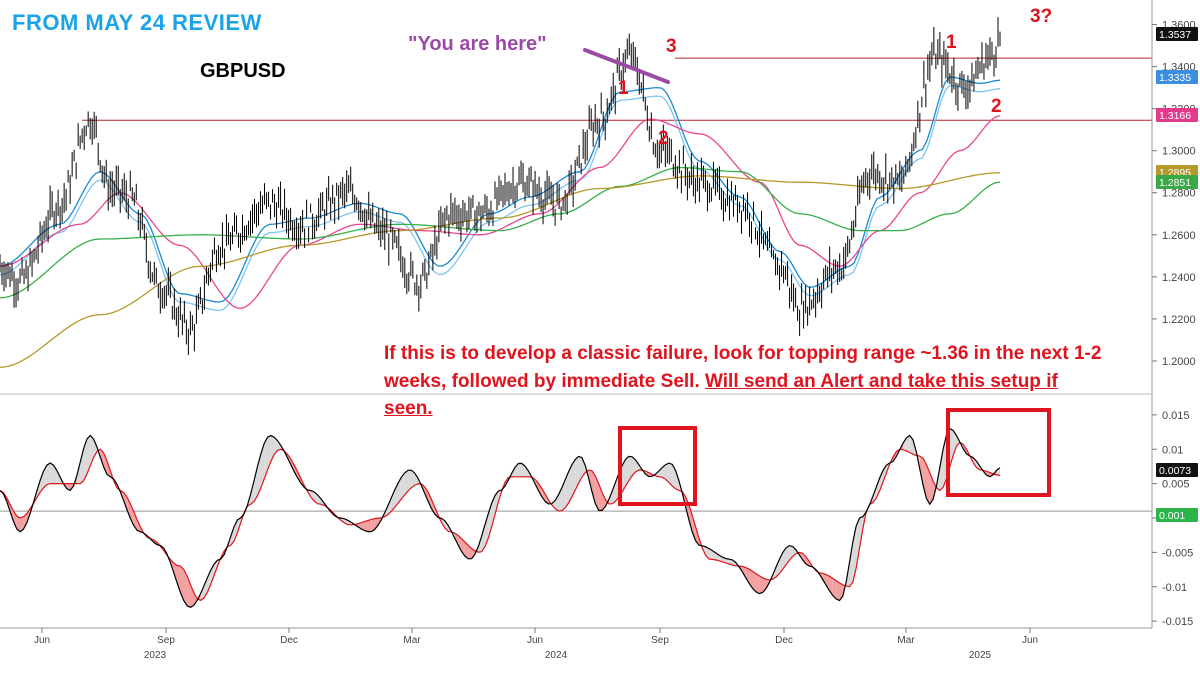 The image size is (1200, 680). What do you see at coordinates (623, 88) in the screenshot?
I see `wave-label-1-left: 1` at bounding box center [623, 88].